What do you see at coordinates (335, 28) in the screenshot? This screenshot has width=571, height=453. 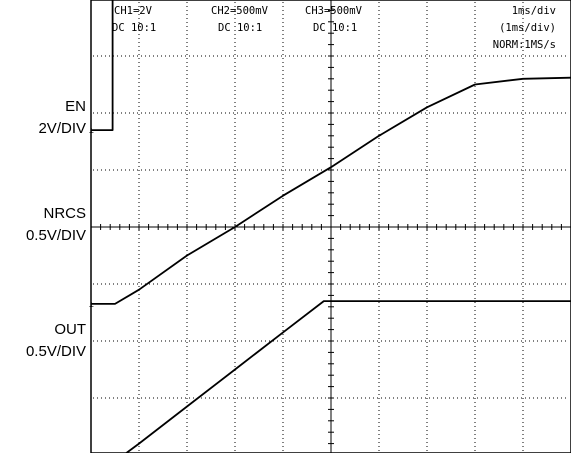 I see `ch3-coupling: DC 10:1` at bounding box center [335, 28].